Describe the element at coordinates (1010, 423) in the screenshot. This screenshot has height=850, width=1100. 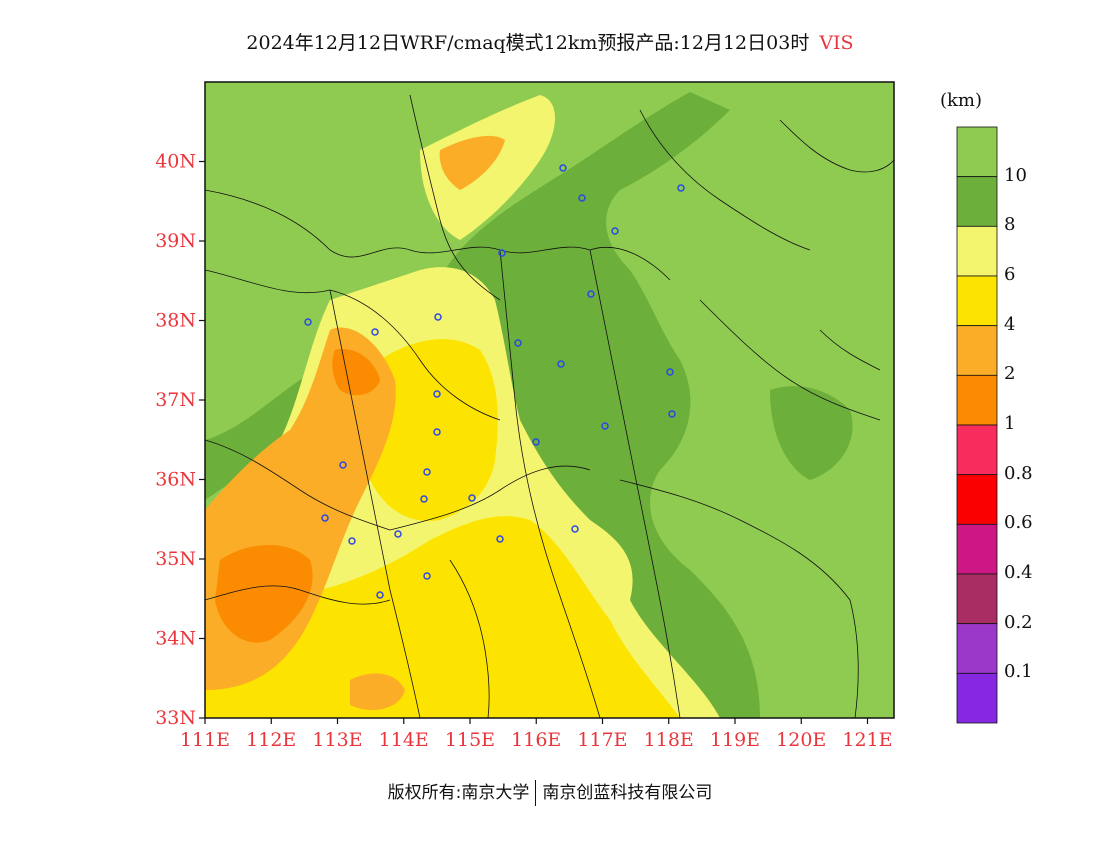
I see `colorbar-label: 1` at that location.